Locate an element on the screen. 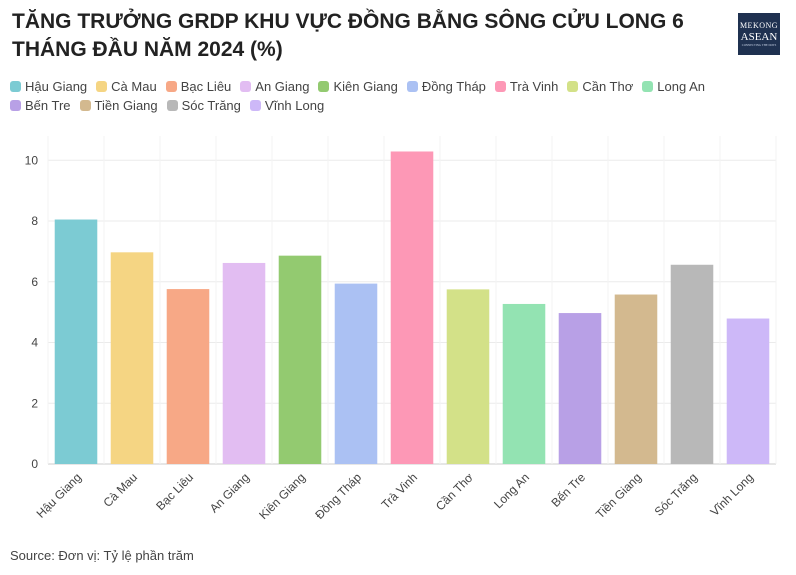 The image size is (796, 575). x-tick-label: Hậu Giang is located at coordinates (59, 495).